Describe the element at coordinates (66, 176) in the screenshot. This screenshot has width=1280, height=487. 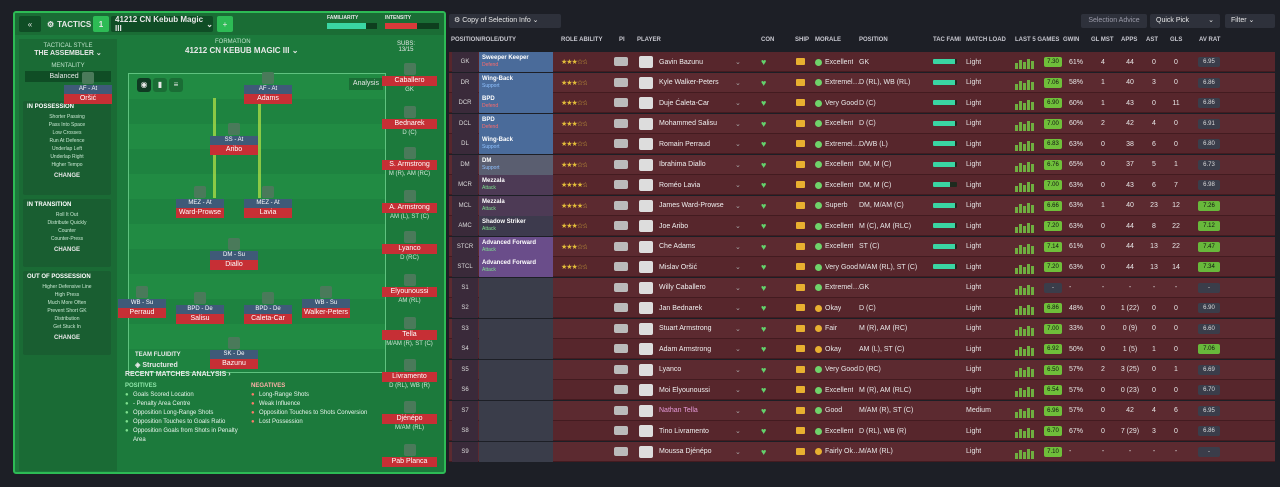
I see `in-possession-change-button: CHANGE` at that location.